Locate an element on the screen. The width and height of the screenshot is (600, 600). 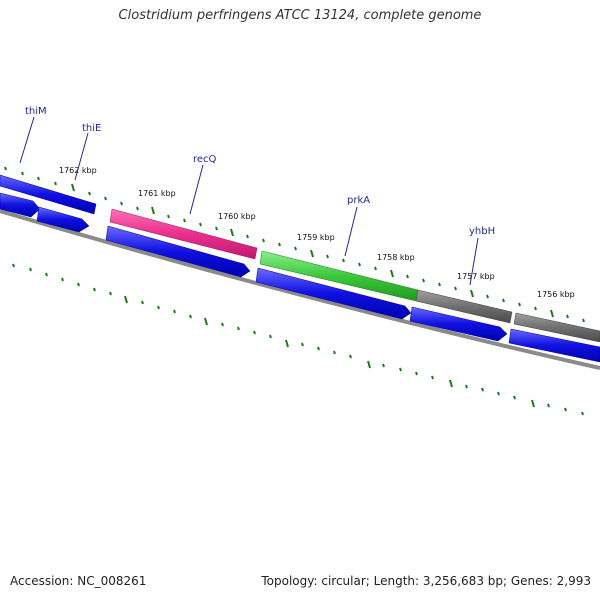
kbp-label-1759: 1759 kbp is located at coordinates (316, 237).